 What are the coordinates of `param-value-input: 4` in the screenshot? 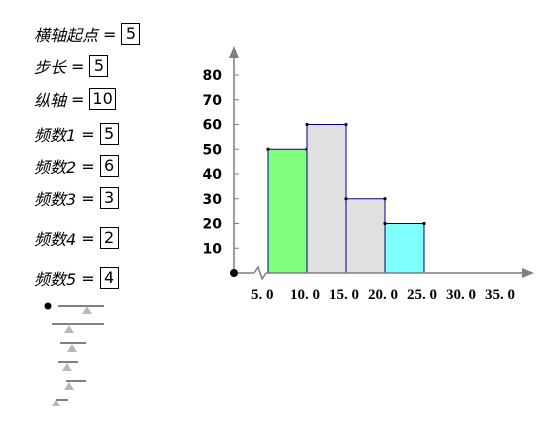 It's located at (109, 278).